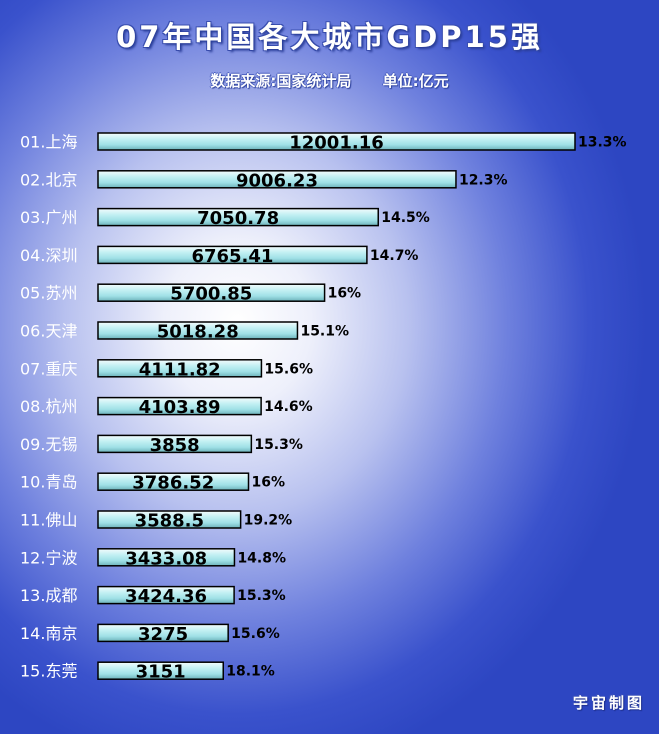 Image resolution: width=659 pixels, height=734 pixels. What do you see at coordinates (48, 671) in the screenshot?
I see `category-label: 15.东莞` at bounding box center [48, 671].